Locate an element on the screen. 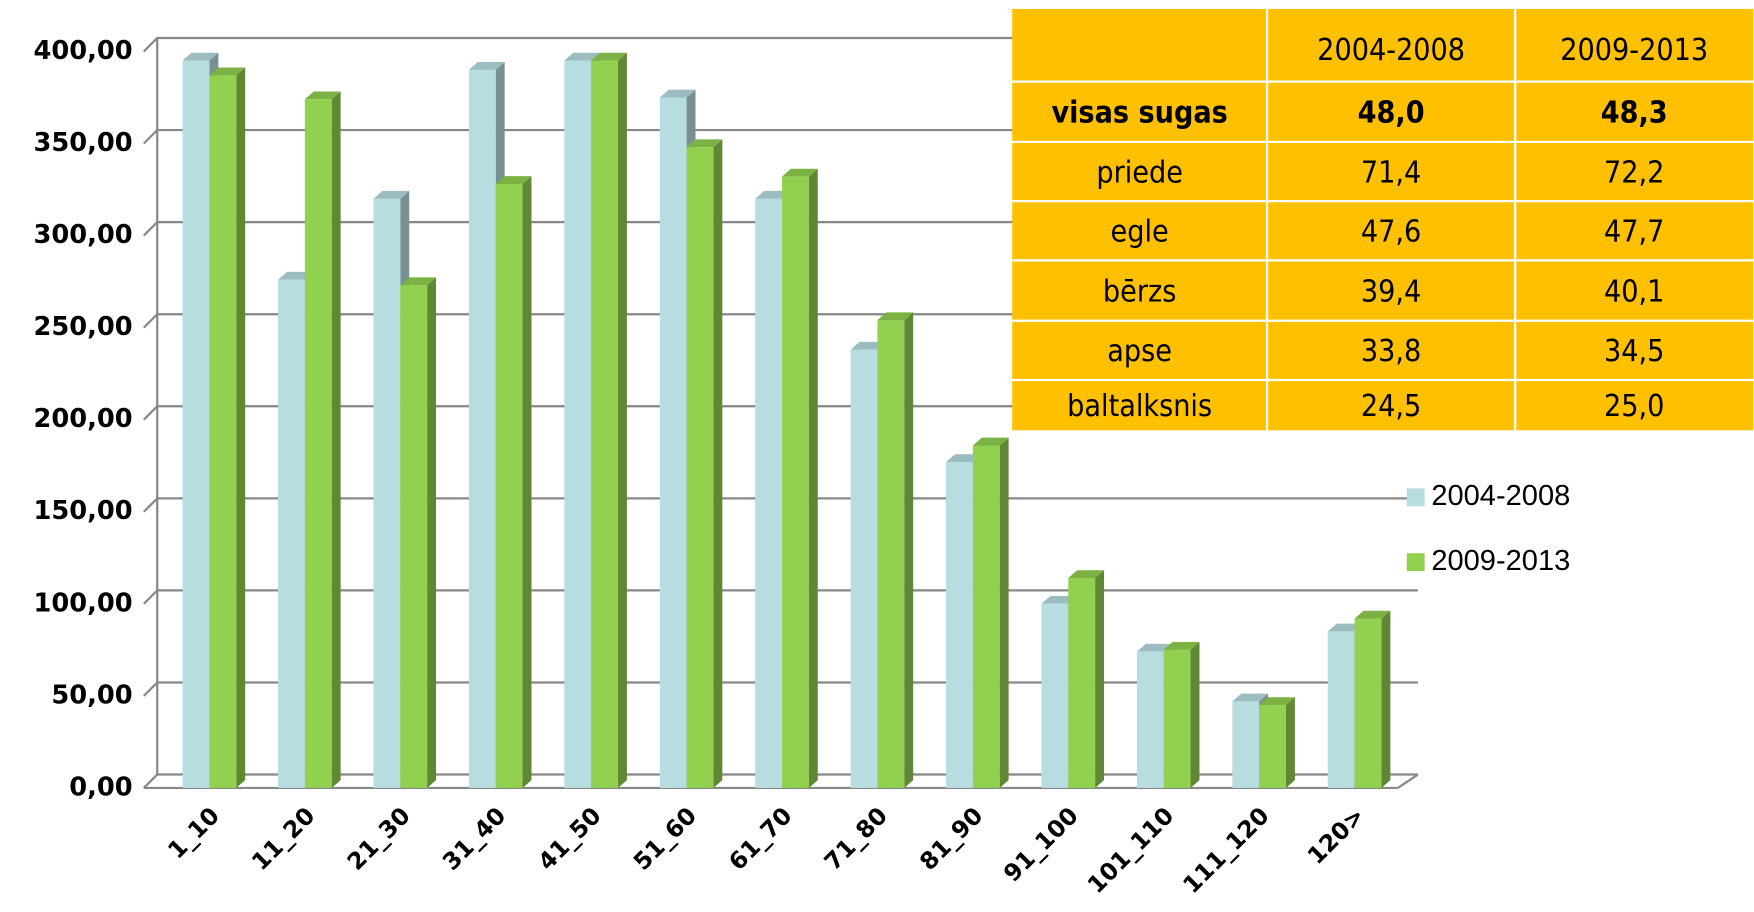 Image resolution: width=1754 pixels, height=912 pixels. table-cell: 47,6 is located at coordinates (1391, 232).